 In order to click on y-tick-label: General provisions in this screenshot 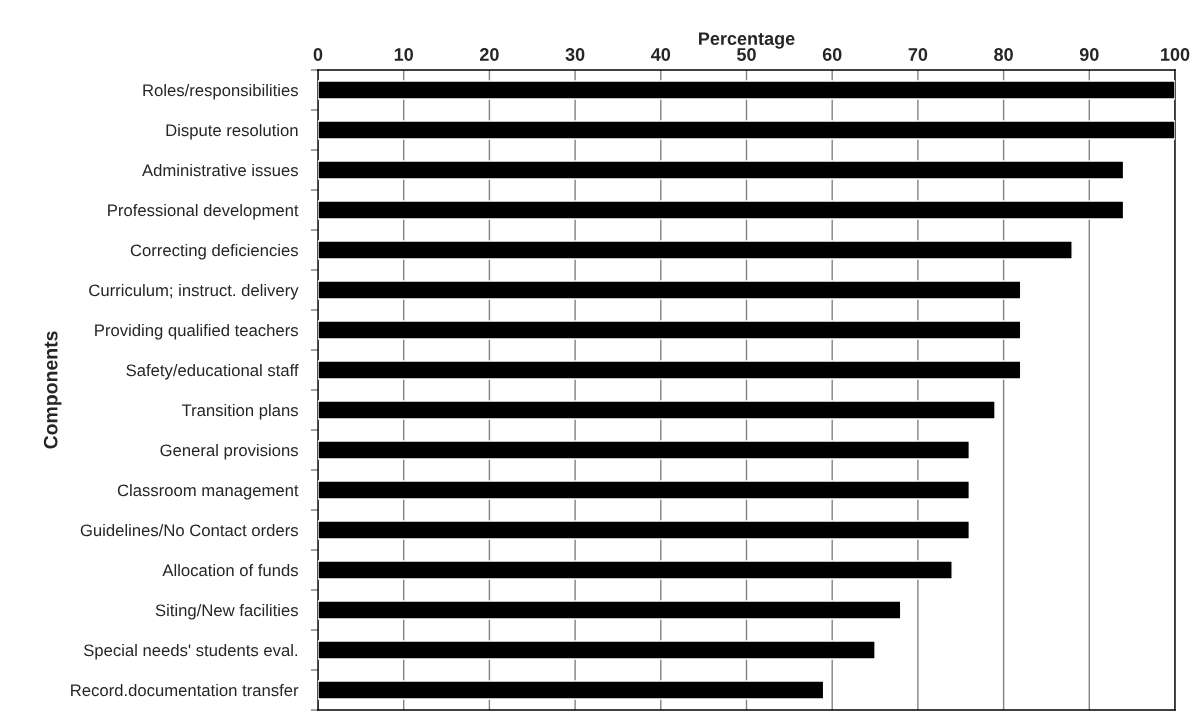, I will do `click(229, 451)`.